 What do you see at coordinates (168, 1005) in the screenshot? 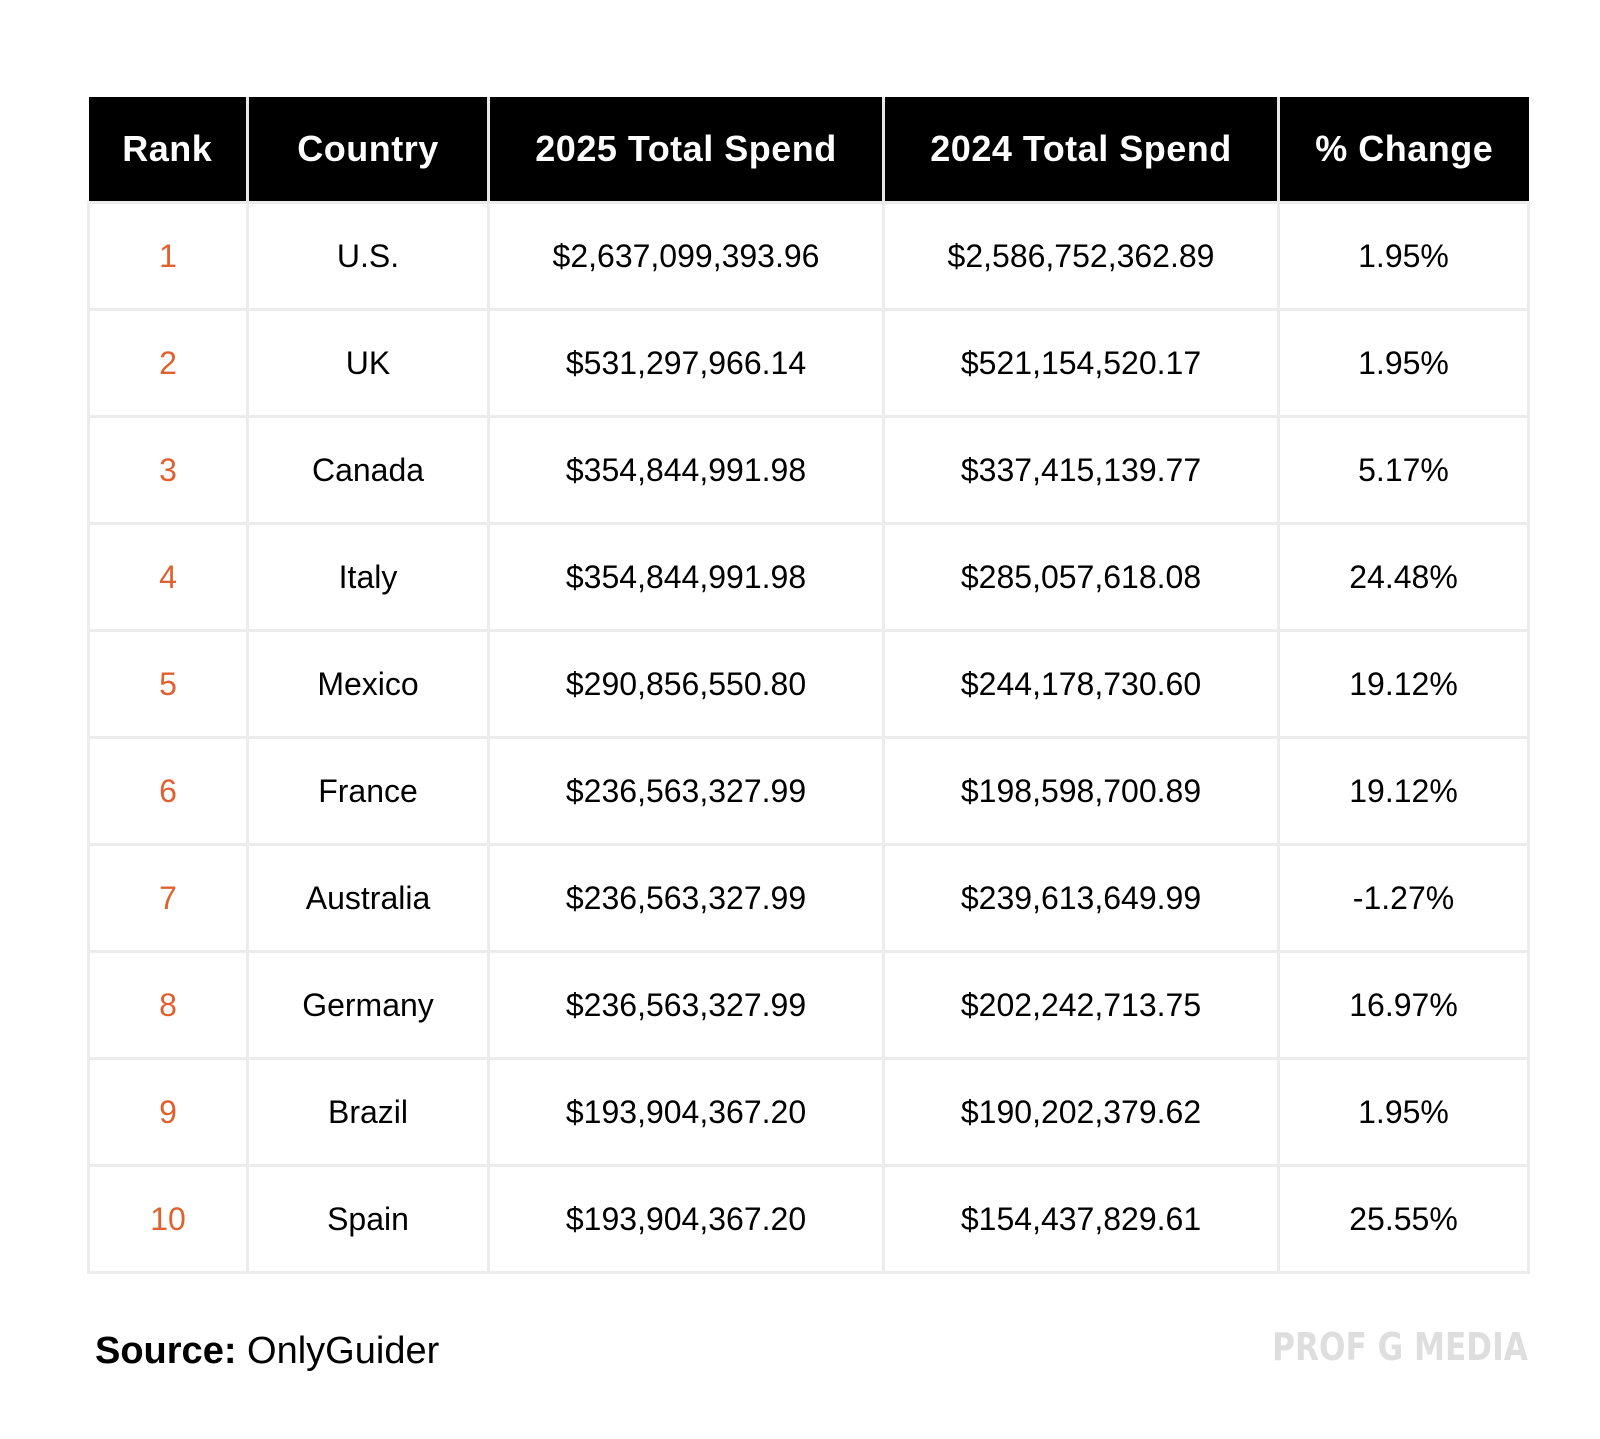
I see `rank-cell: 8` at bounding box center [168, 1005].